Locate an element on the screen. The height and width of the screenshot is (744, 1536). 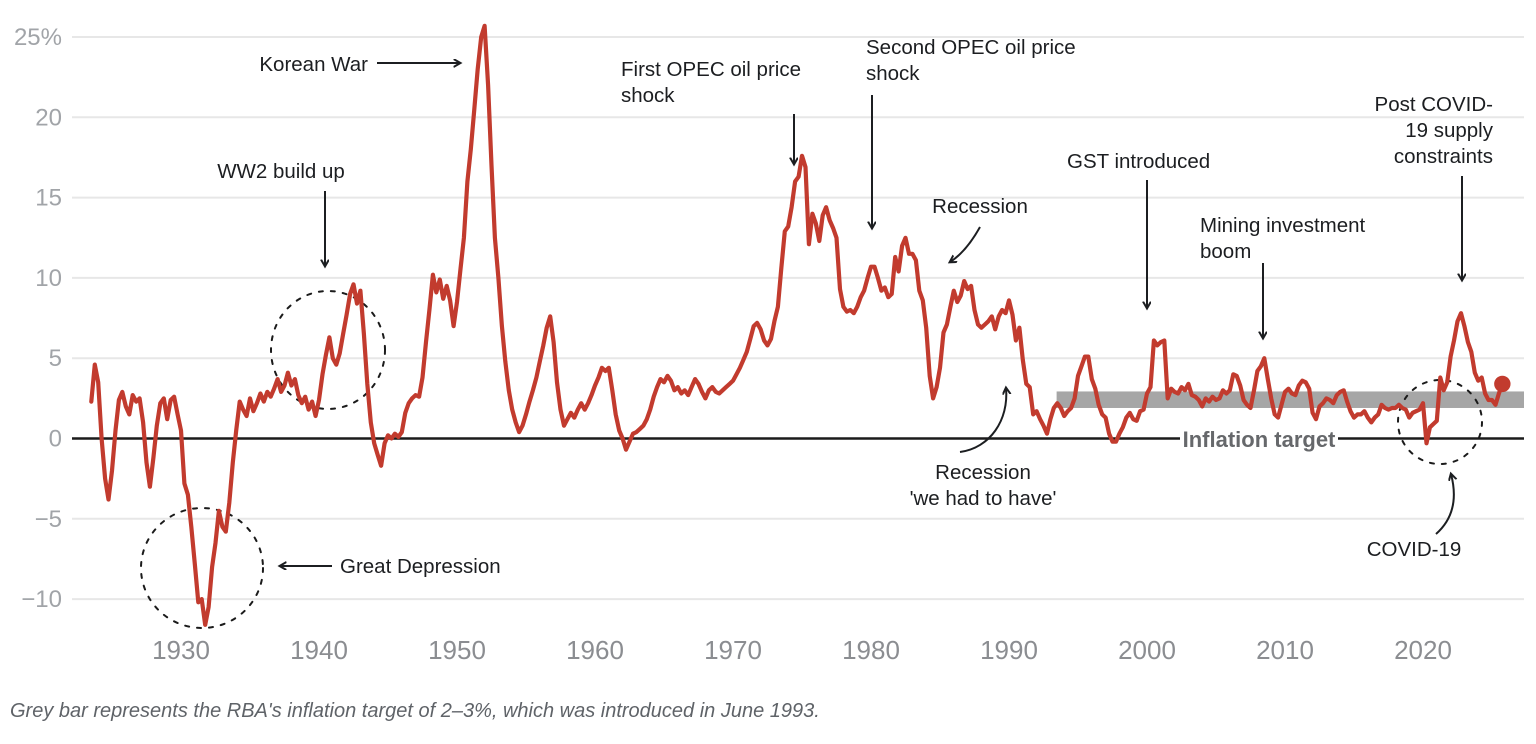
post-covid-supply-constraints-label: Post COVID-19 supply constraints is located at coordinates (1434, 130).